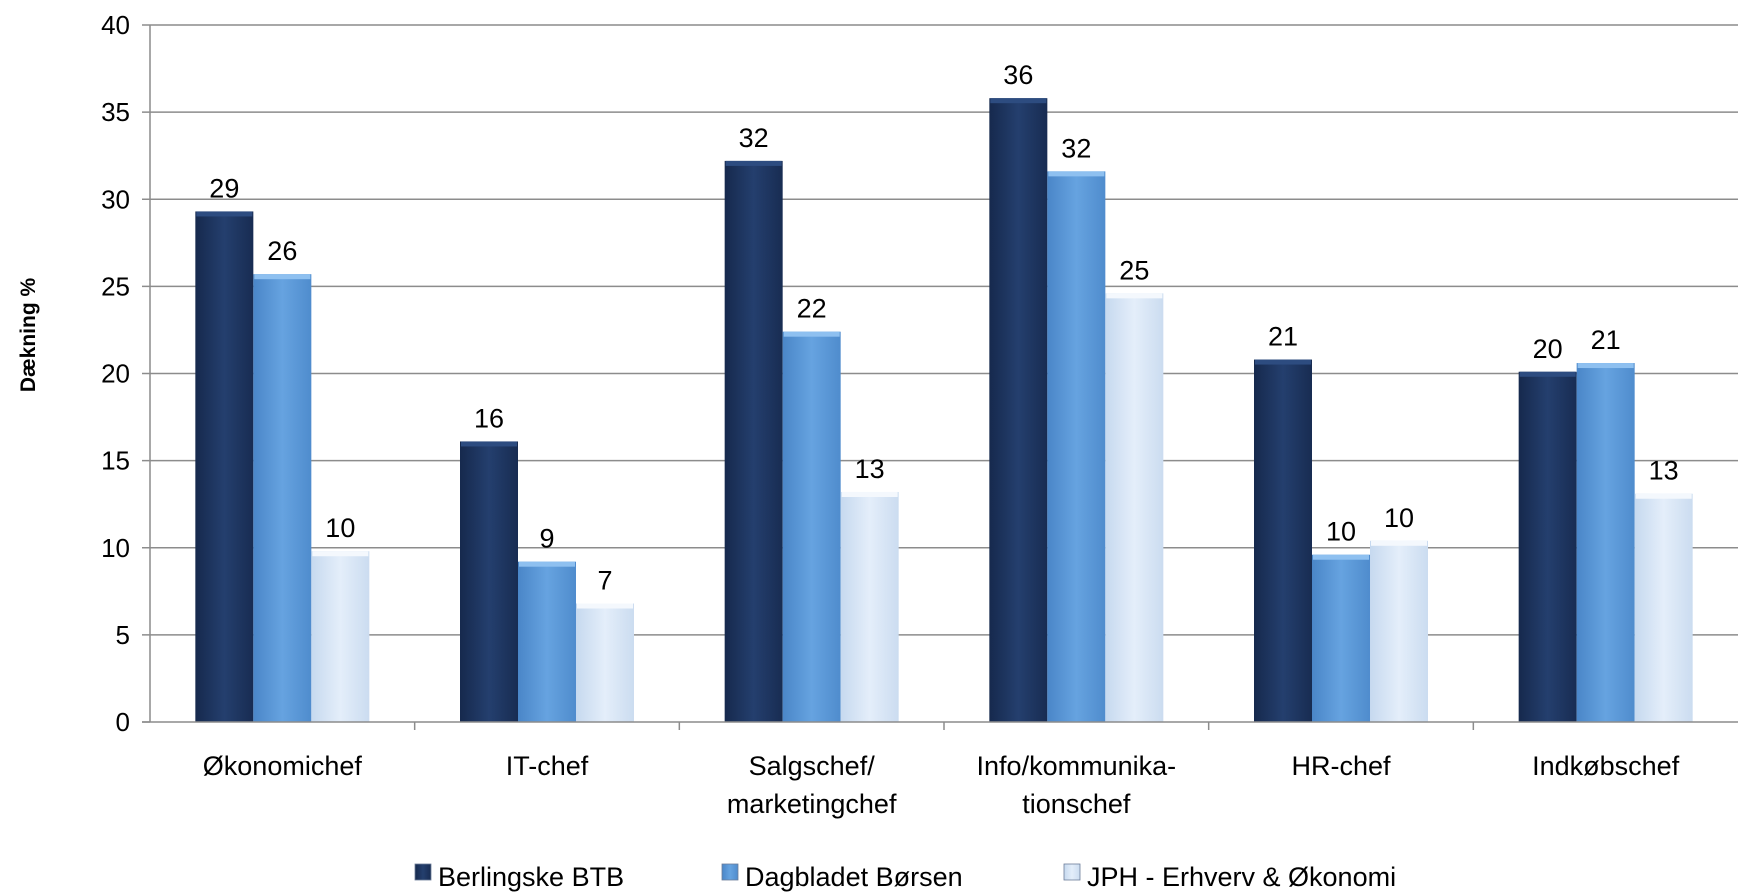 The image size is (1738, 893). I want to click on x-tick-label: Indkøbschef, so click(1606, 766).